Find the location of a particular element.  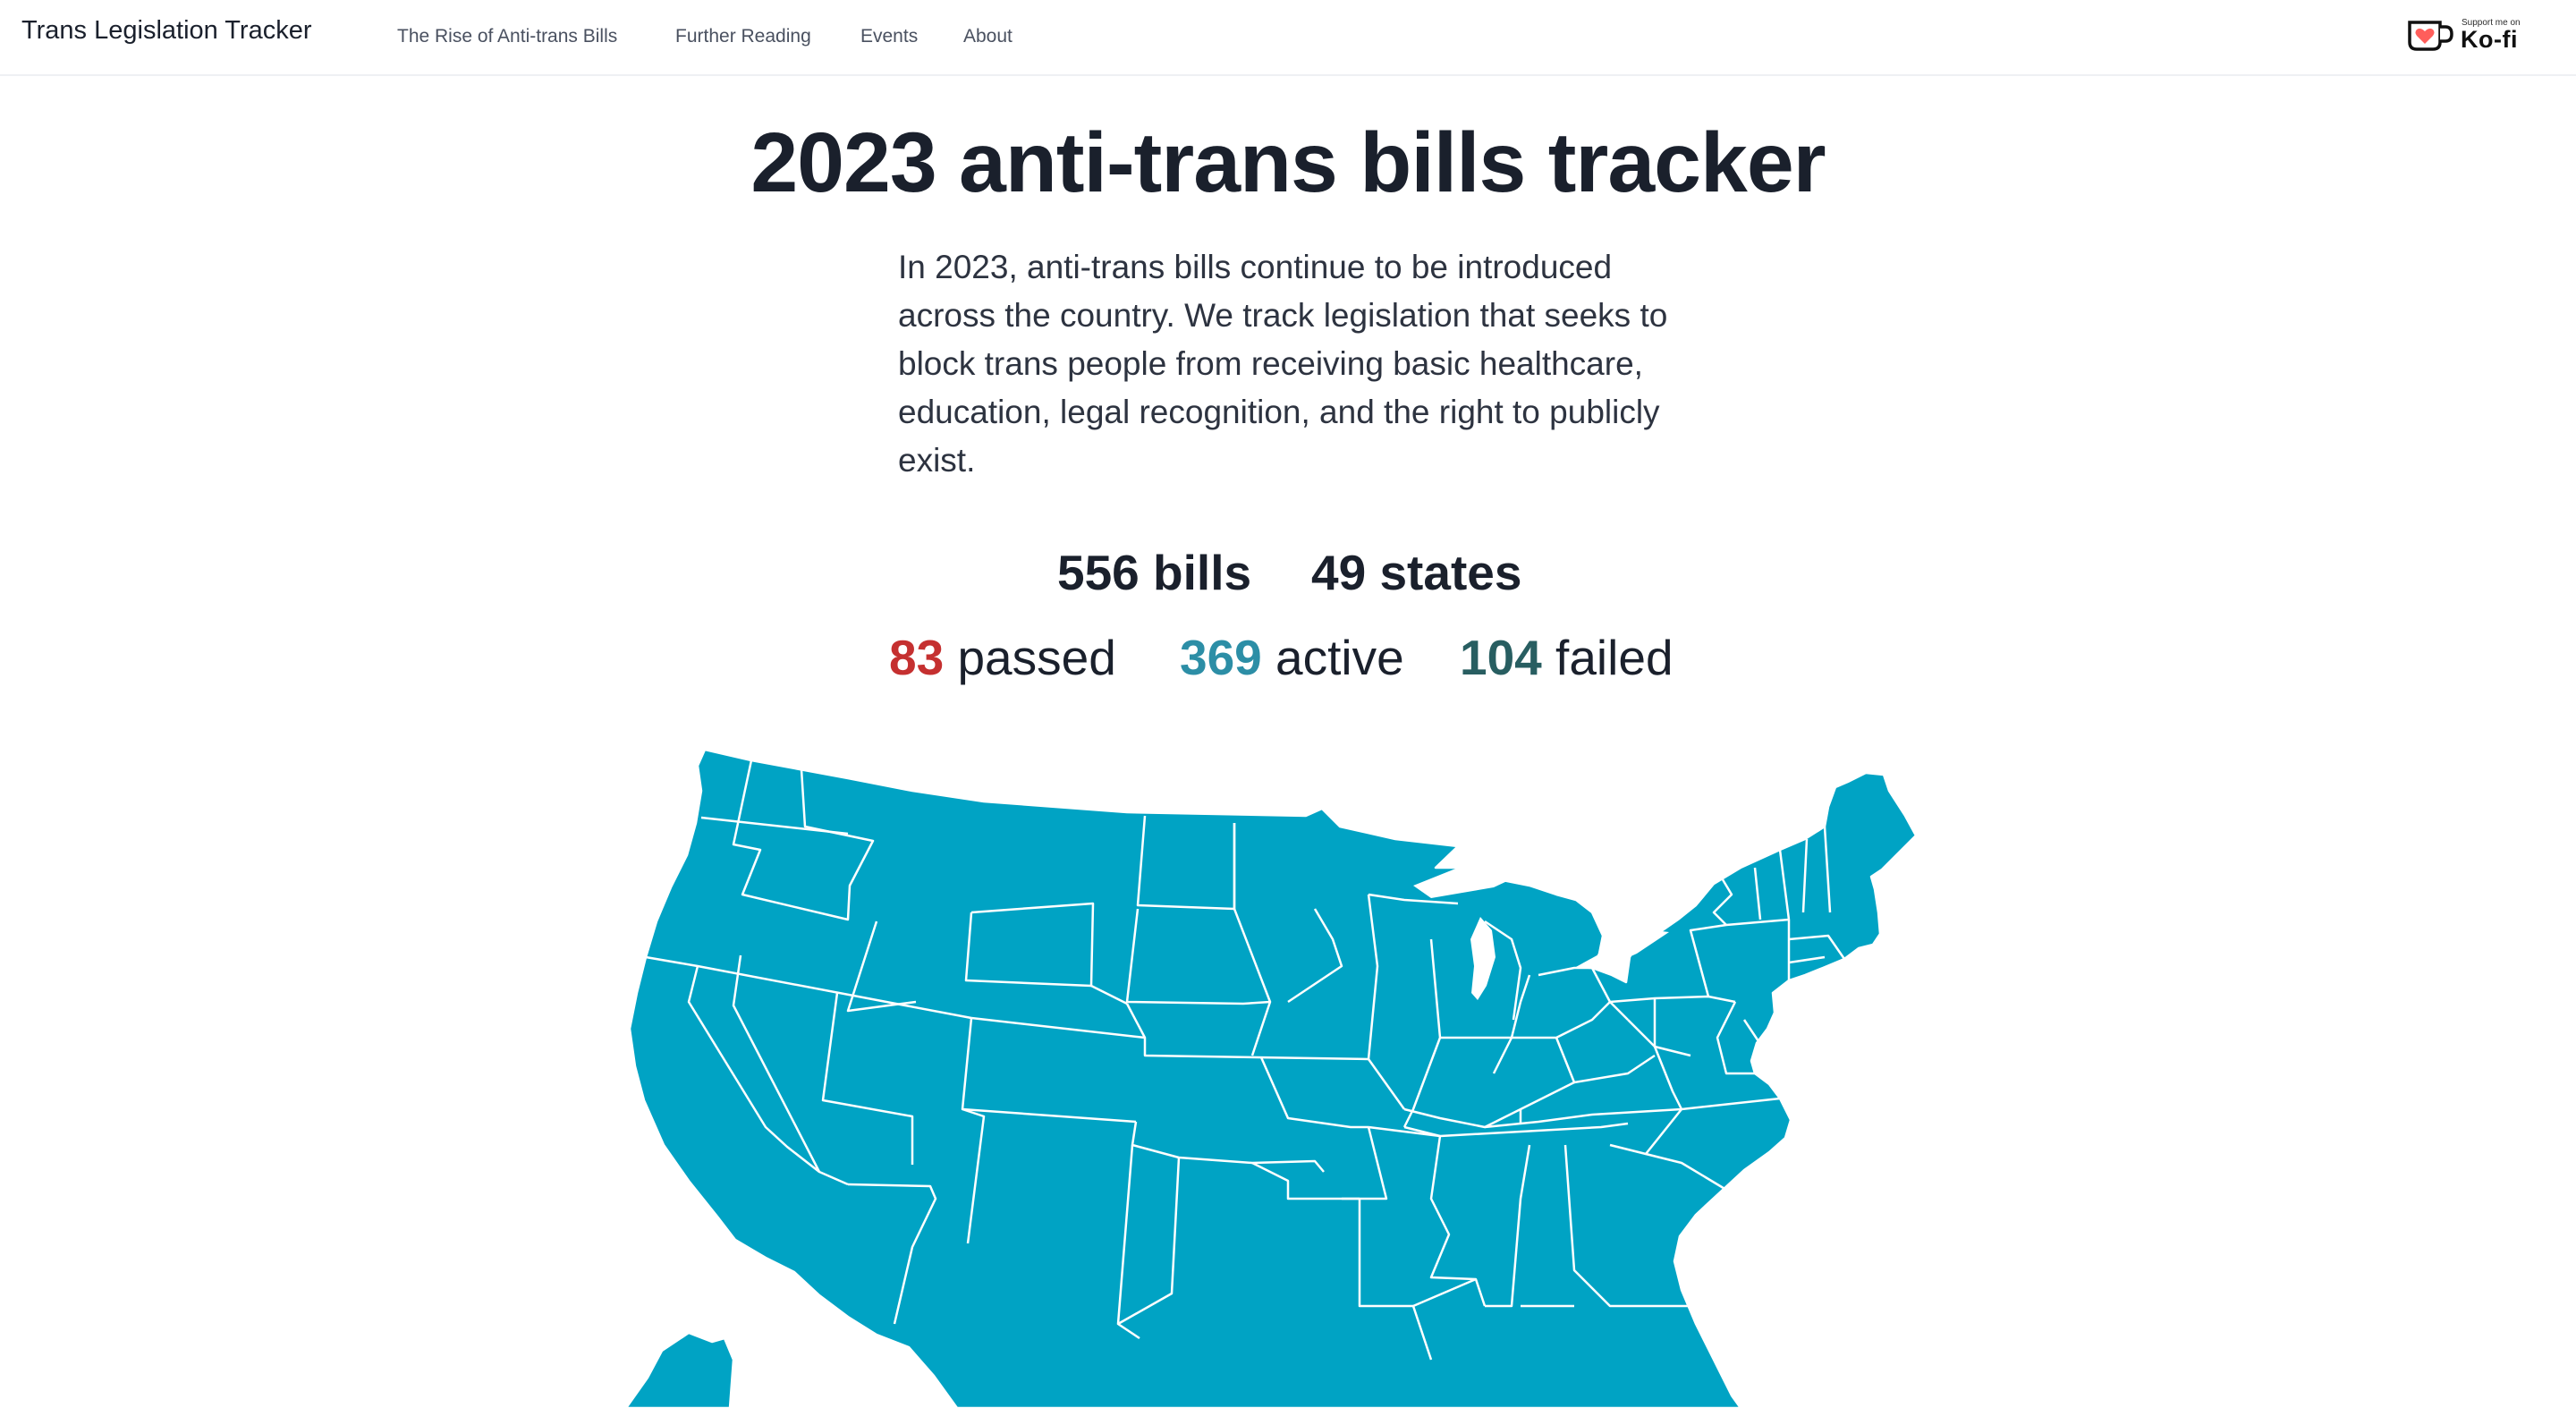

kofi-support-button: Support me on Ko-fi is located at coordinates (2468, 37).